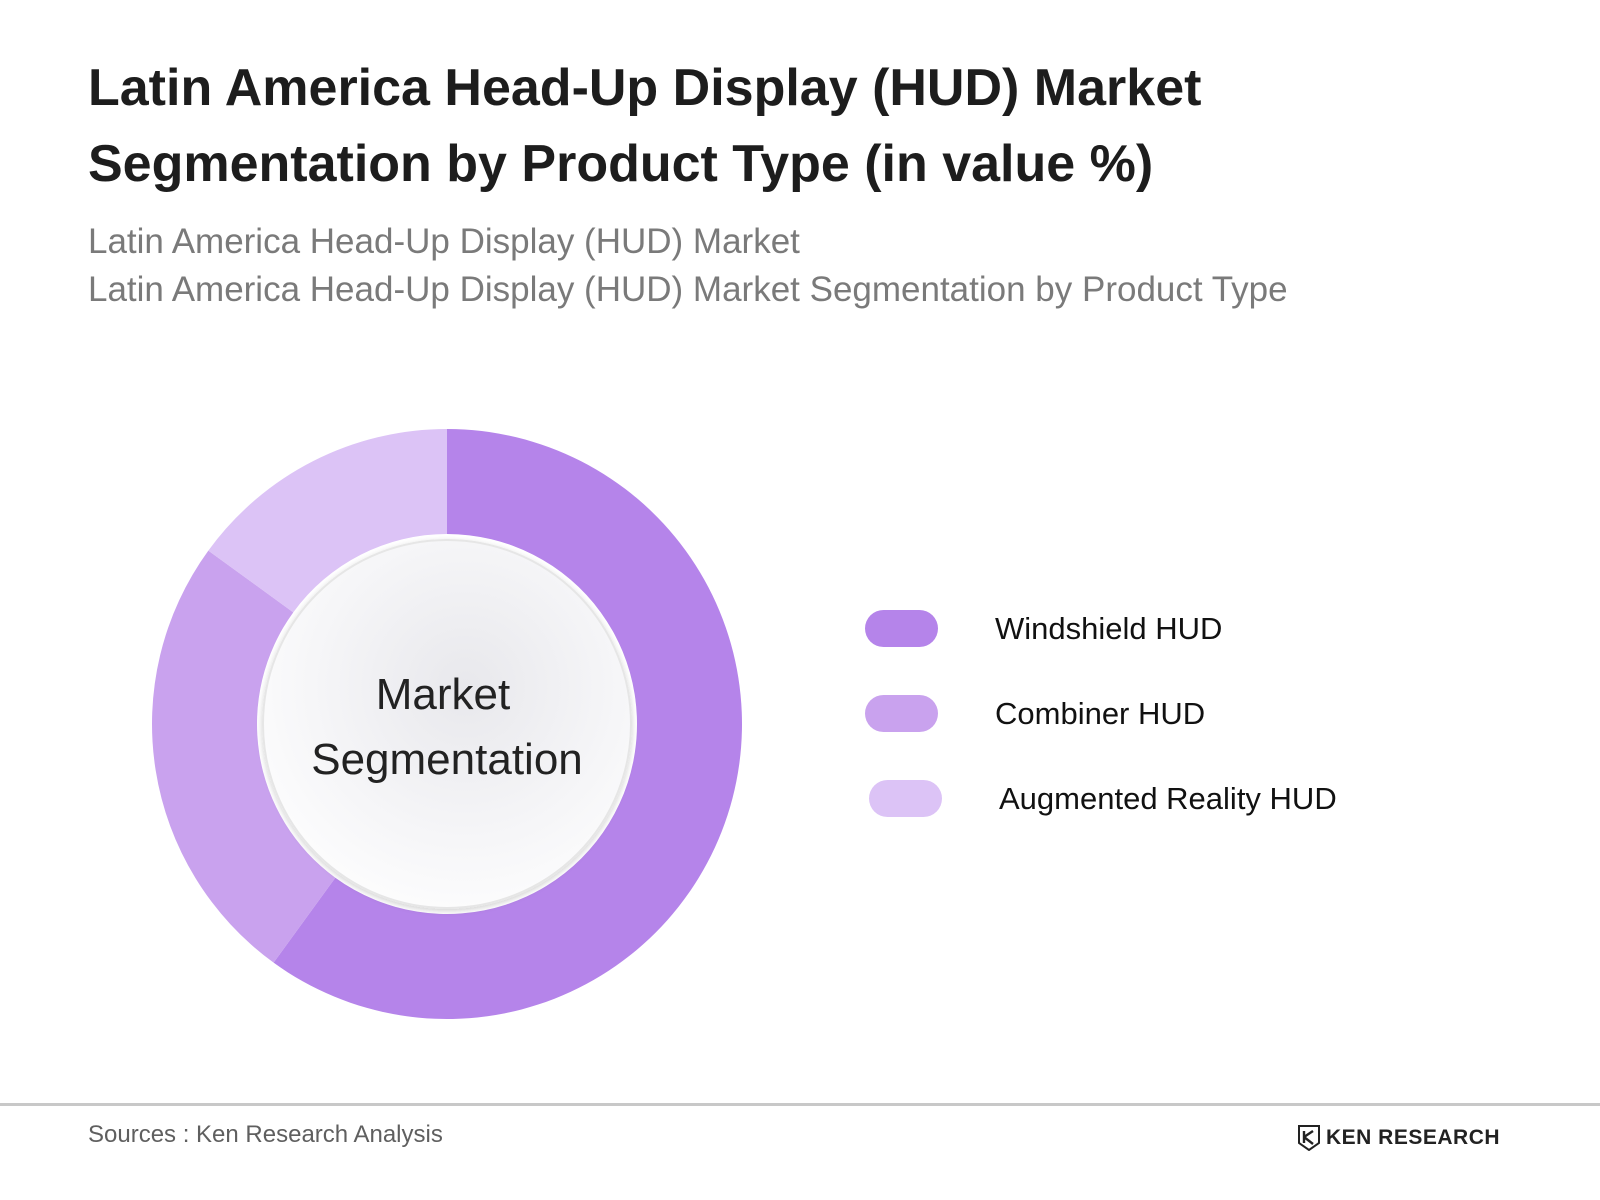 Image resolution: width=1600 pixels, height=1200 pixels. What do you see at coordinates (1108, 628) in the screenshot?
I see `legend-label: Windshield HUD` at bounding box center [1108, 628].